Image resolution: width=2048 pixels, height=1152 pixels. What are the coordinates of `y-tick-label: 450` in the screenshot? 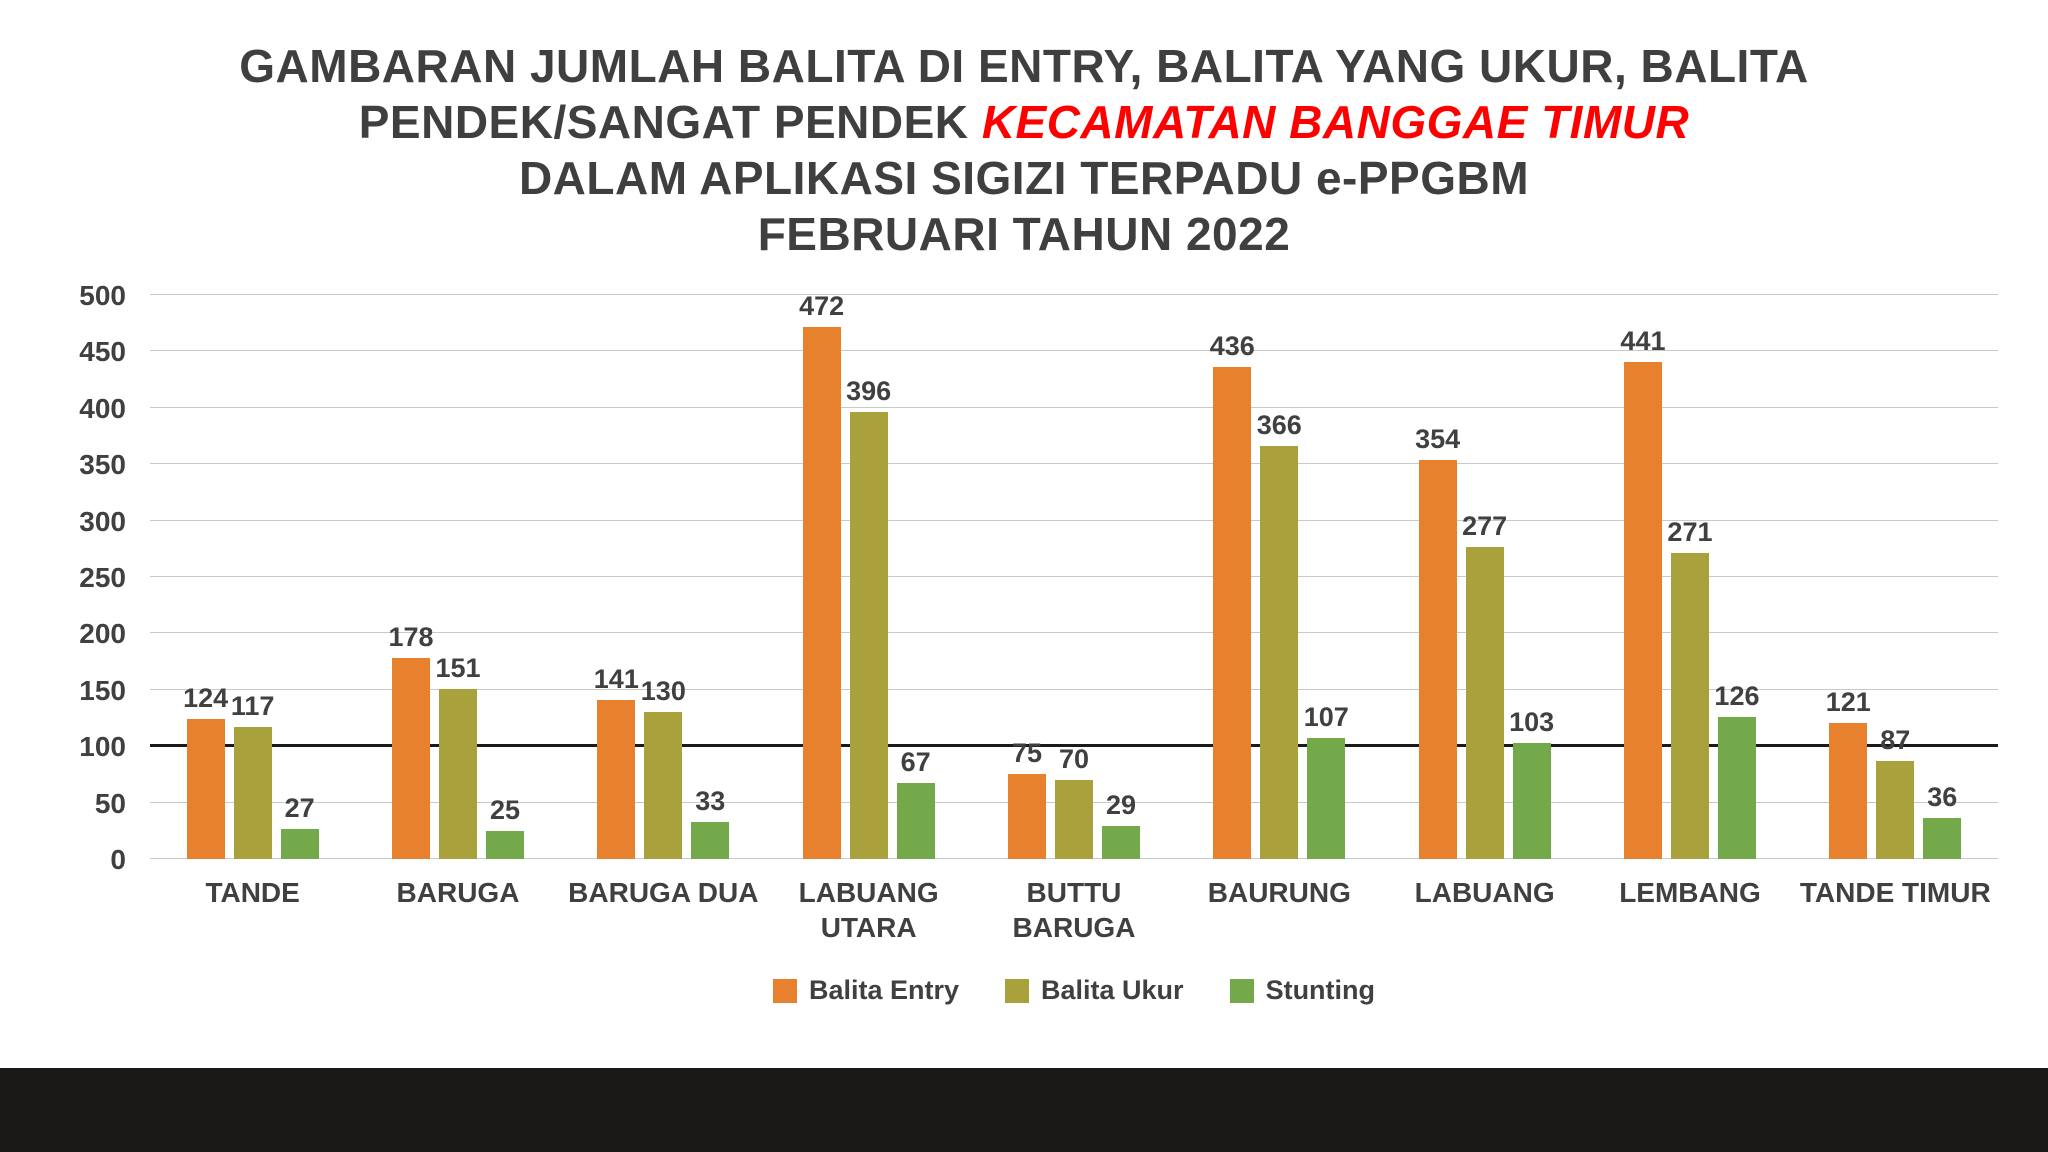 It's located at (102, 352).